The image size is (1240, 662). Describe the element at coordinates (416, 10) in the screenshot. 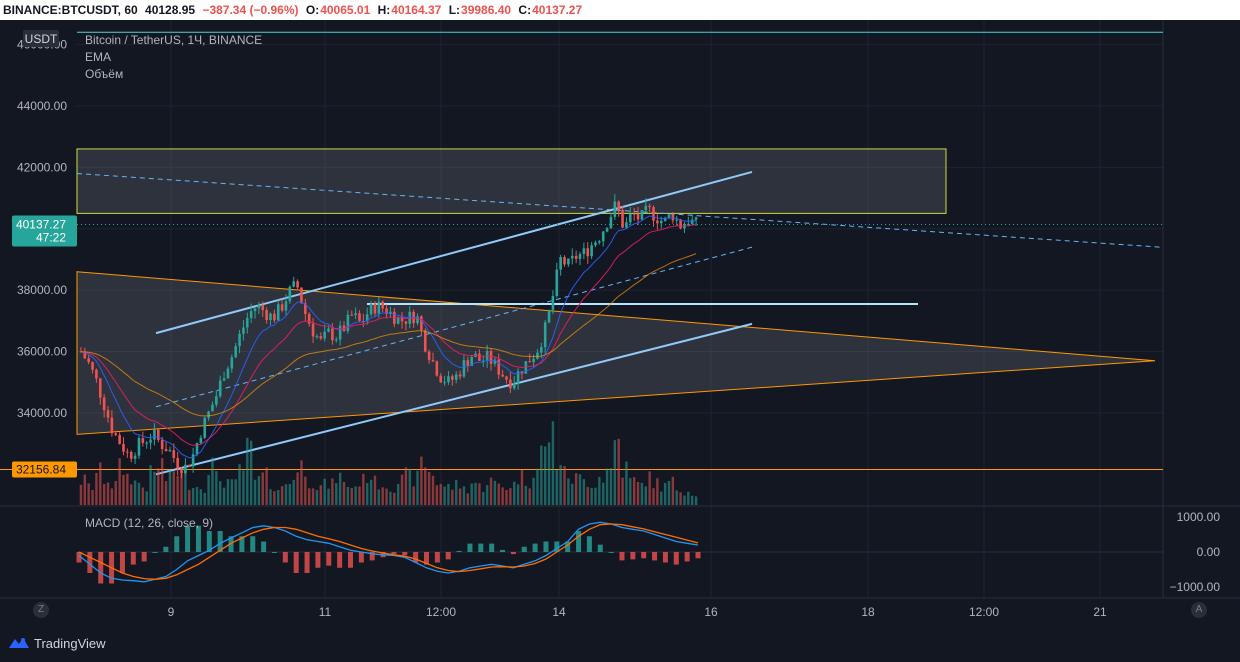

I see `high-value: 40164.37` at that location.